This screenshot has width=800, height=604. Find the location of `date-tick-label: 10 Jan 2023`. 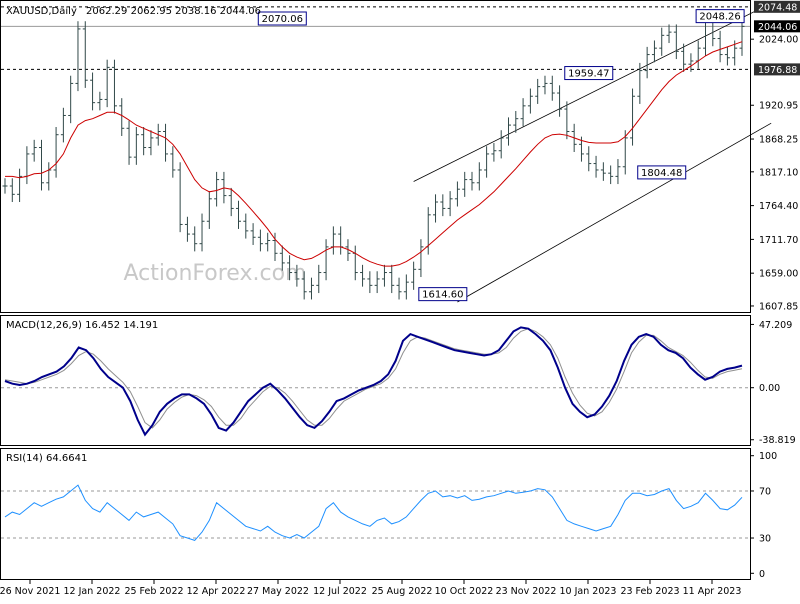

date-tick-label: 10 Jan 2023 is located at coordinates (588, 591).